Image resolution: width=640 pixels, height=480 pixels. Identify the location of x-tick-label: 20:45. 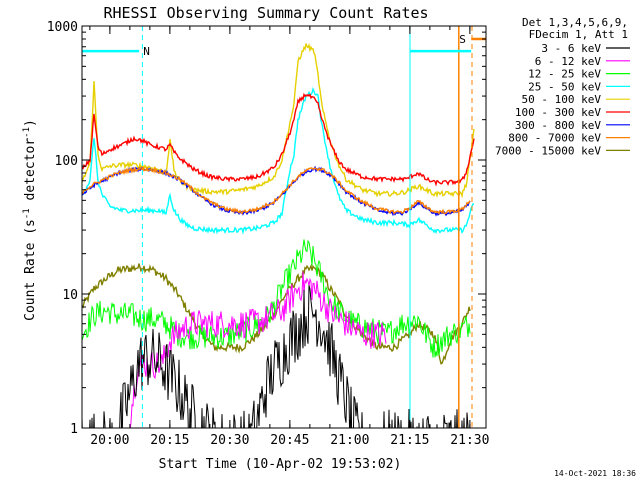
(289, 440).